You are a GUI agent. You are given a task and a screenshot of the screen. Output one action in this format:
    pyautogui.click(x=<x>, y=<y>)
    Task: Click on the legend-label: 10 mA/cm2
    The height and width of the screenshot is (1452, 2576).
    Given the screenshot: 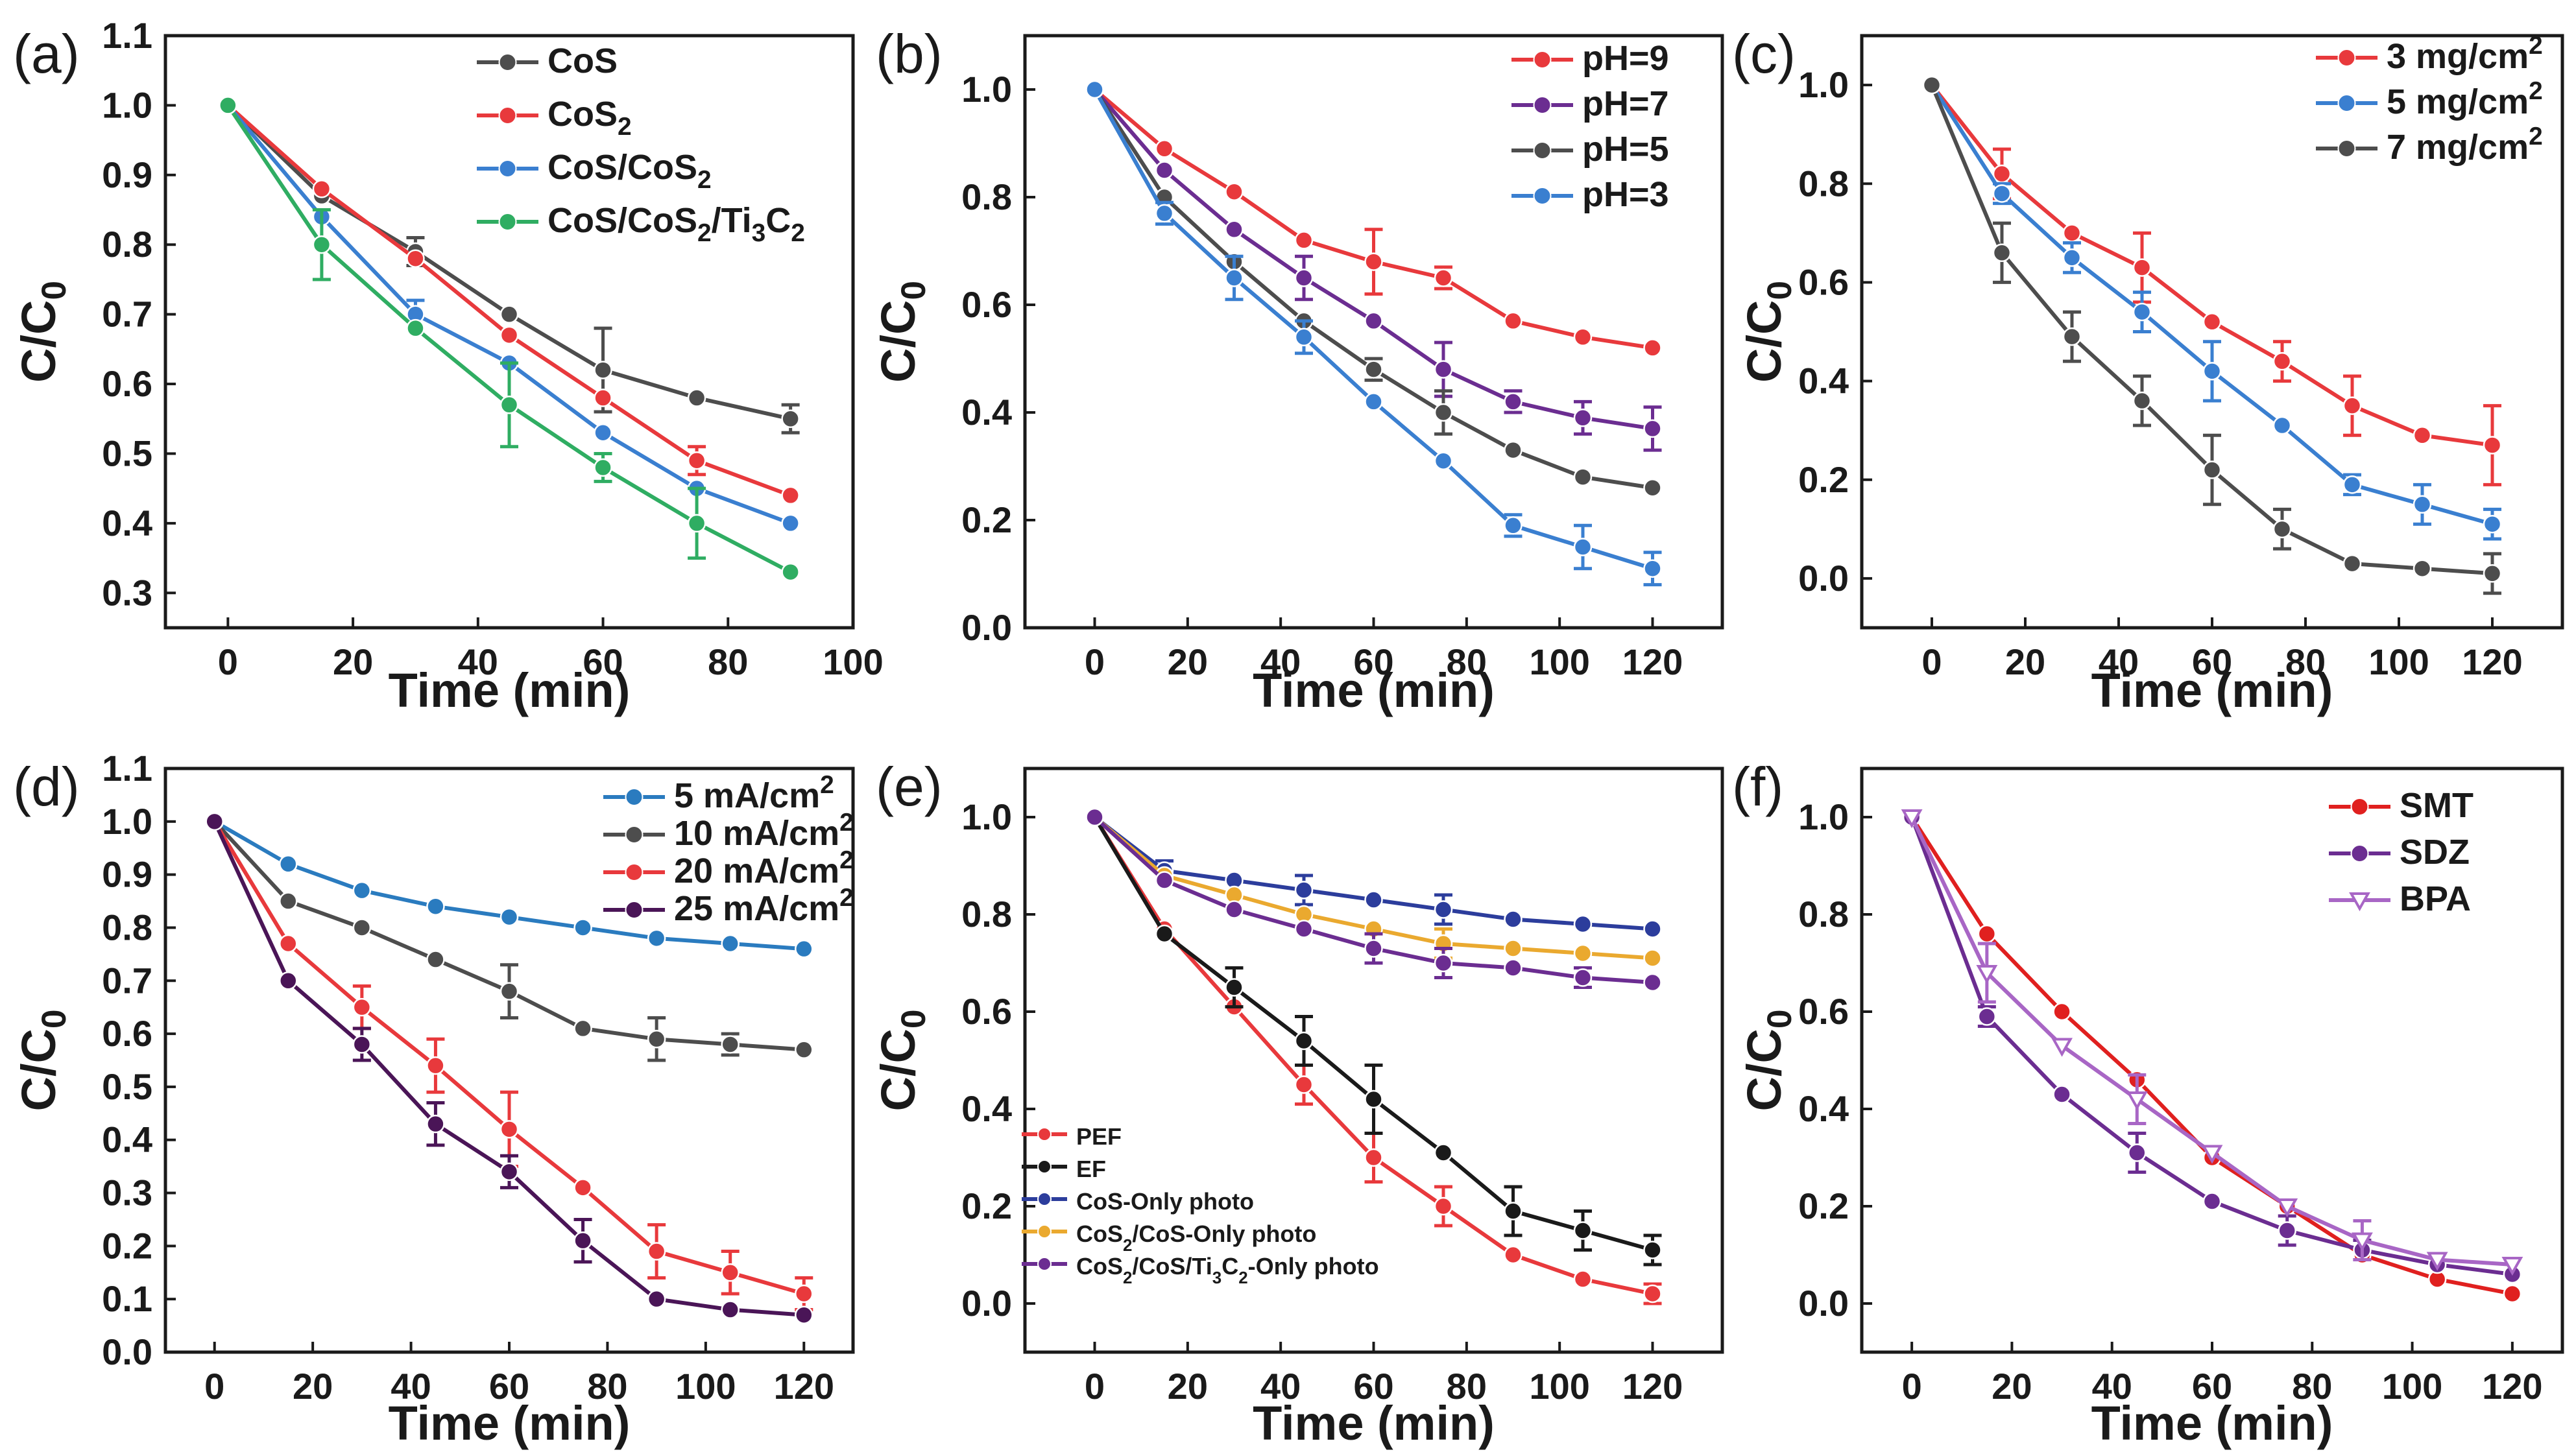 What is the action you would take?
    pyautogui.click(x=764, y=831)
    